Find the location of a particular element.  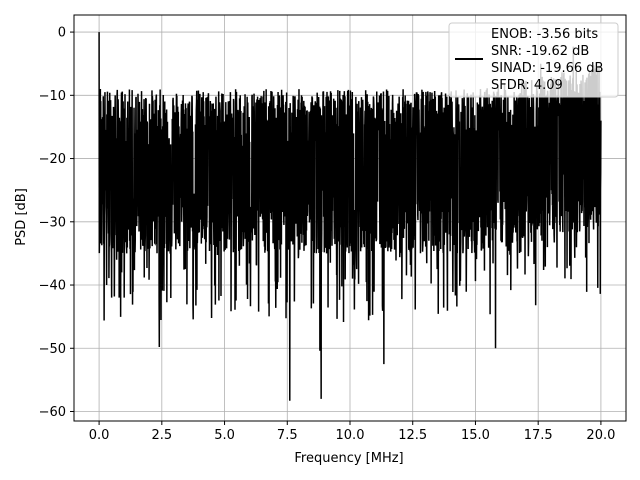

y-tick-label: −40 is located at coordinates (52, 286).